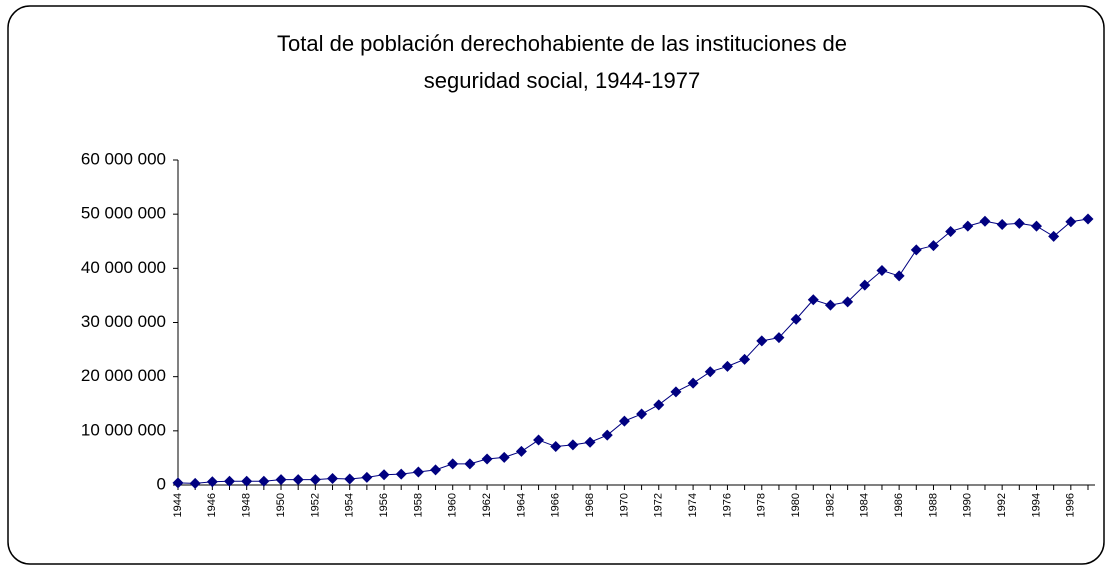  What do you see at coordinates (123, 213) in the screenshot?
I see `y-tick-label: 50 000 000` at bounding box center [123, 213].